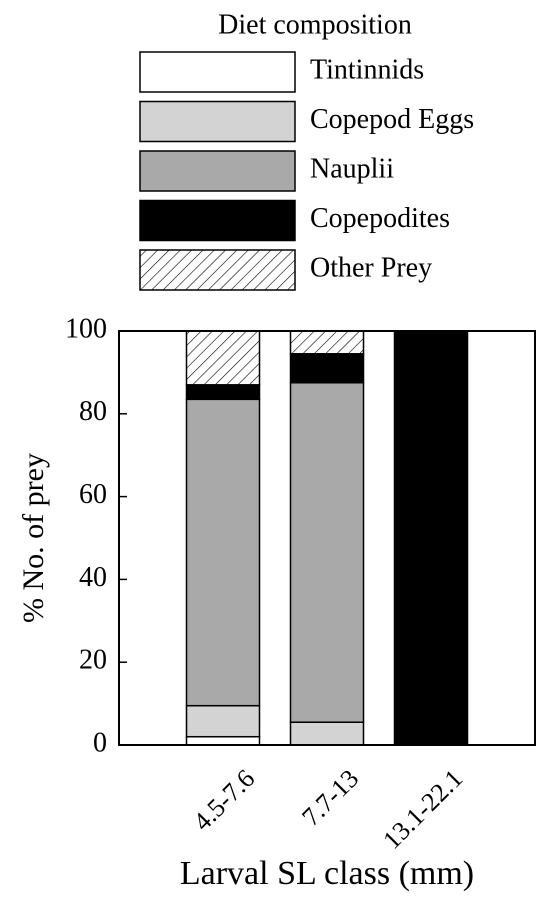 This screenshot has height=905, width=536. Describe the element at coordinates (367, 69) in the screenshot. I see `legend-label: Tintinnids` at that location.